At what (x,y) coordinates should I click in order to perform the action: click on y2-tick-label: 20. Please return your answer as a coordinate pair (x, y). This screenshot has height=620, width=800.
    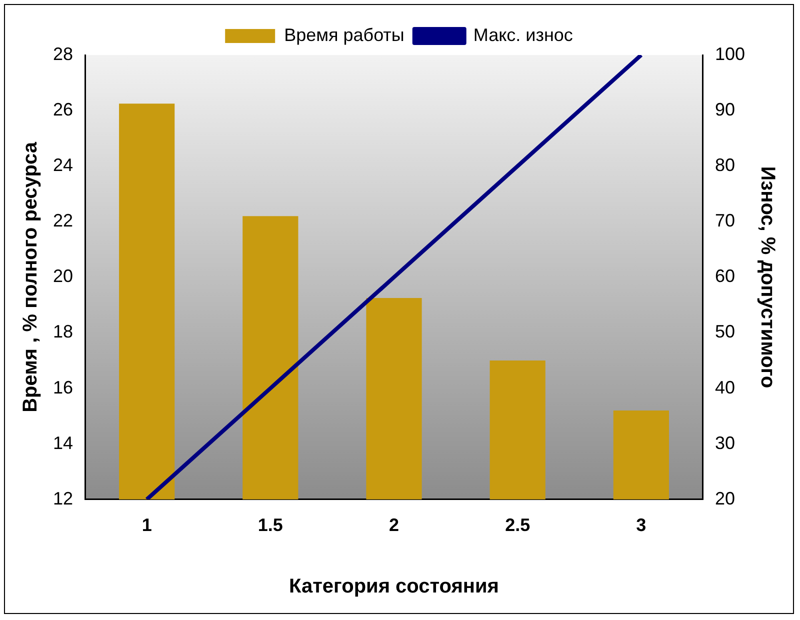
    Looking at the image, I should click on (724, 498).